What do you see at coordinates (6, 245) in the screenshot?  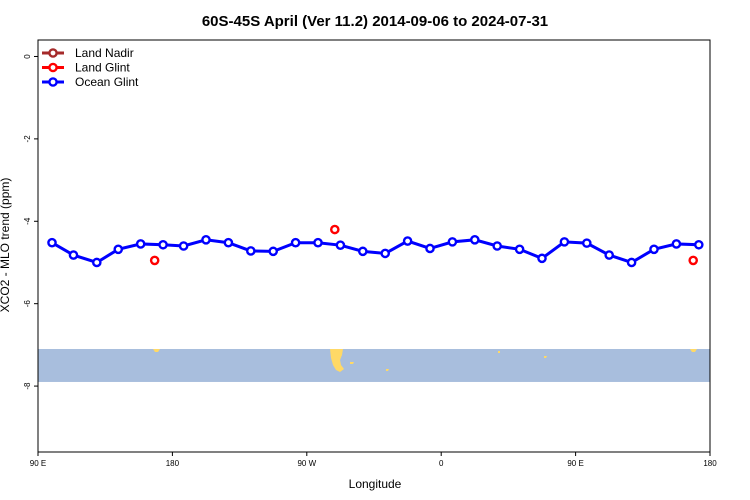 I see `y-axis-label: XCO2 - MLO trend (ppm)` at bounding box center [6, 245].